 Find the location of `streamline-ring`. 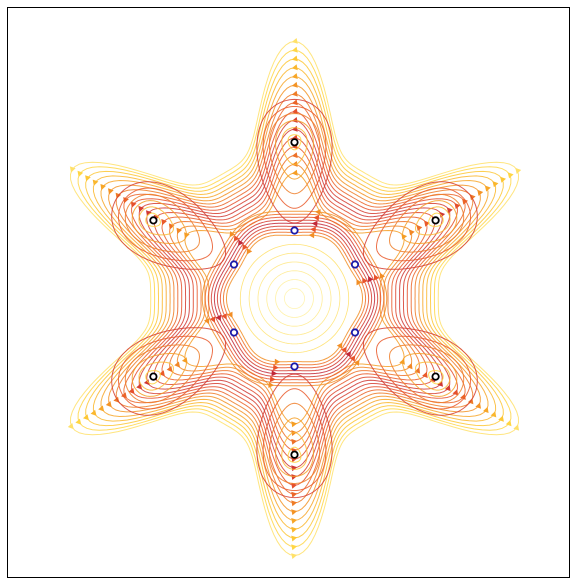

streamline-ring is located at coordinates (294, 298).